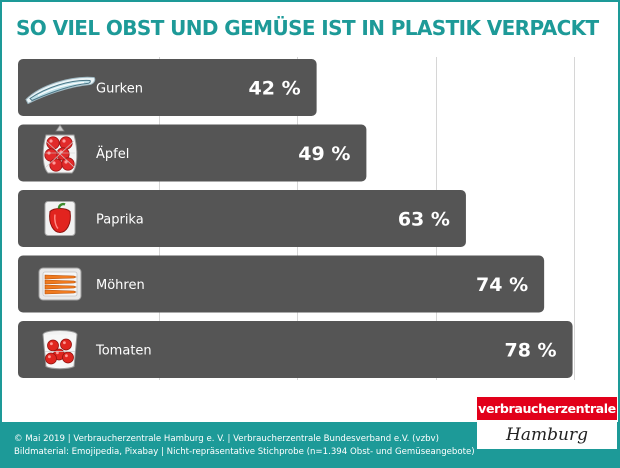  What do you see at coordinates (112, 154) in the screenshot?
I see `category-label: Äpfel` at bounding box center [112, 154].